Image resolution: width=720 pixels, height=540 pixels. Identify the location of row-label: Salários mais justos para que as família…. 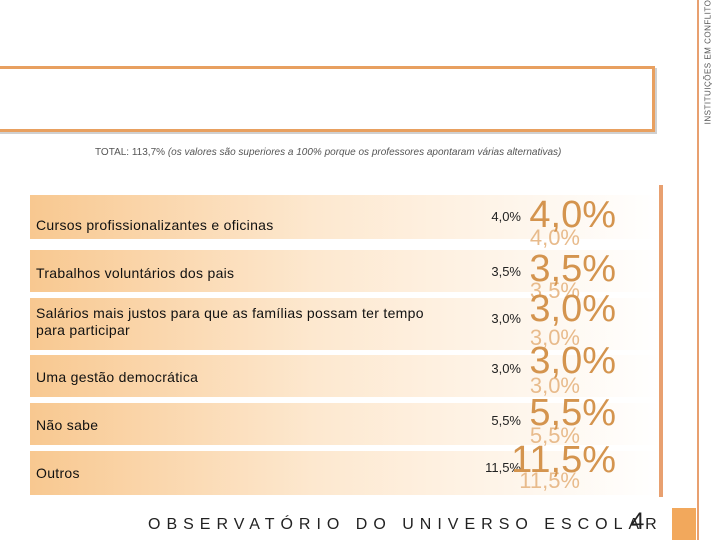
(230, 321).